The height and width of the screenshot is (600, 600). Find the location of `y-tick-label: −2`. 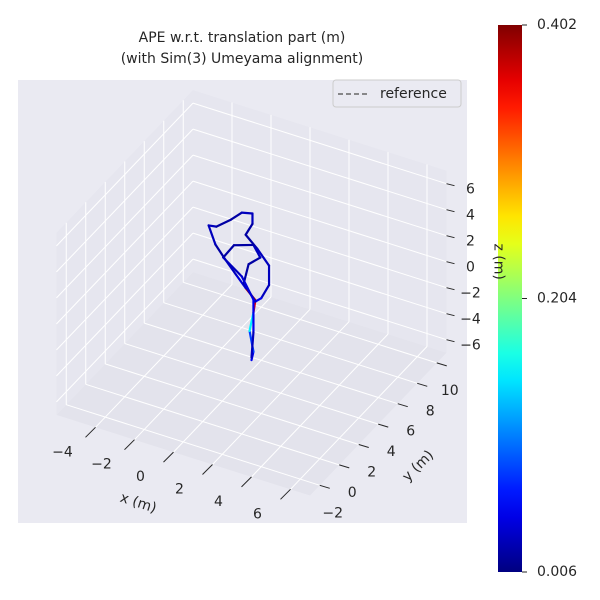

y-tick-label: −2 is located at coordinates (332, 513).